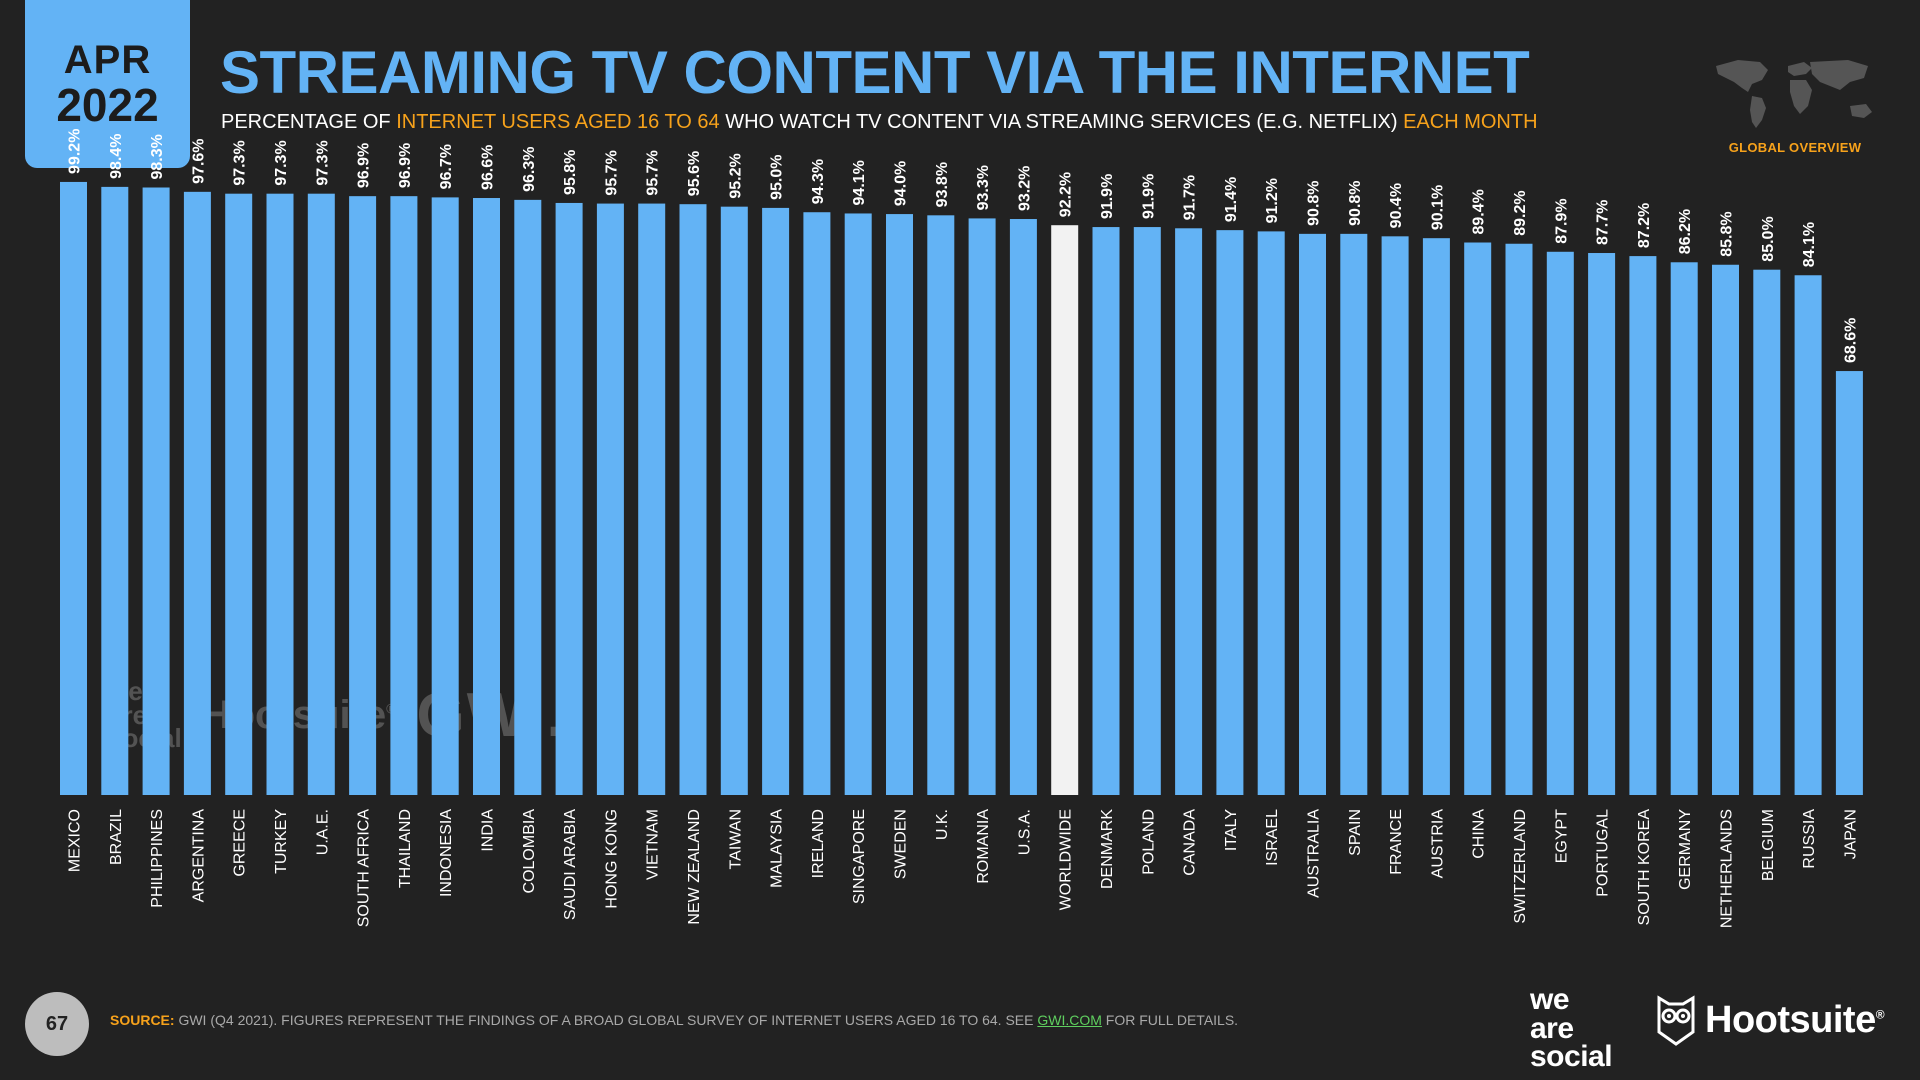 Image resolution: width=1920 pixels, height=1080 pixels. What do you see at coordinates (818, 843) in the screenshot?
I see `category-label-ireland: IRELAND` at bounding box center [818, 843].